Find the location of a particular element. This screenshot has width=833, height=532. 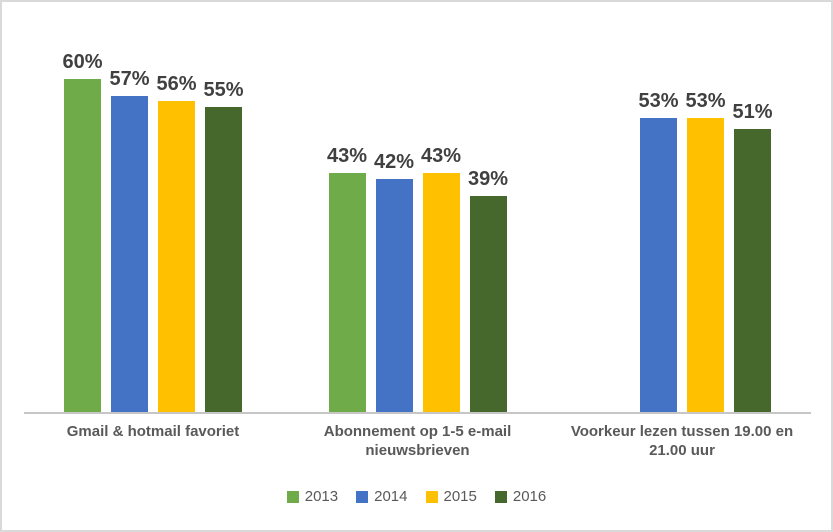

bar-value-label: 57% is located at coordinates (129, 79).